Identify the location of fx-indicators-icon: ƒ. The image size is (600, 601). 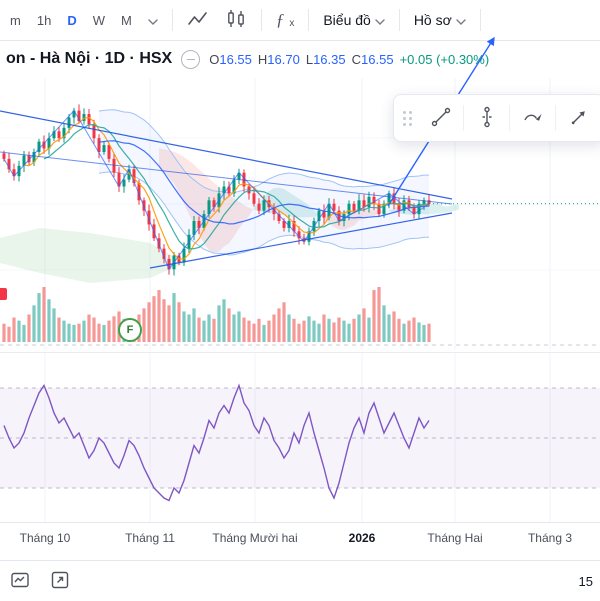
(280, 19).